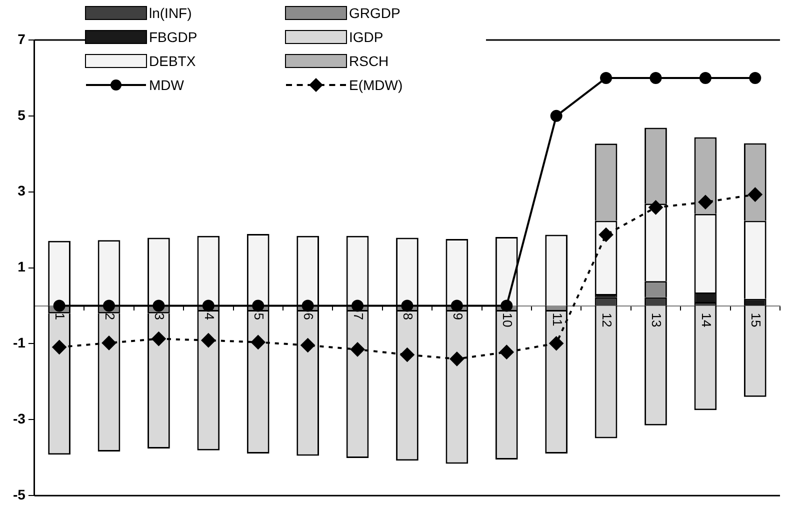  Describe the element at coordinates (22, 190) in the screenshot. I see `y-tick-label: 3` at that location.